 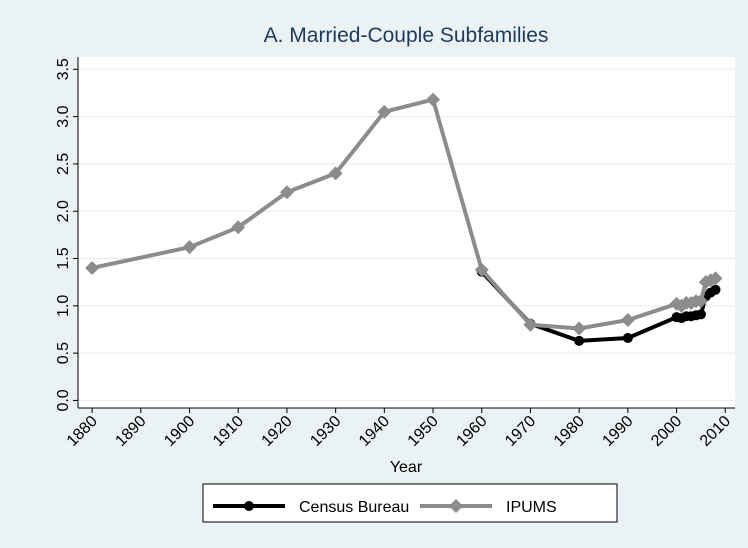 What do you see at coordinates (531, 507) in the screenshot?
I see `legend-label: IPUMS` at bounding box center [531, 507].